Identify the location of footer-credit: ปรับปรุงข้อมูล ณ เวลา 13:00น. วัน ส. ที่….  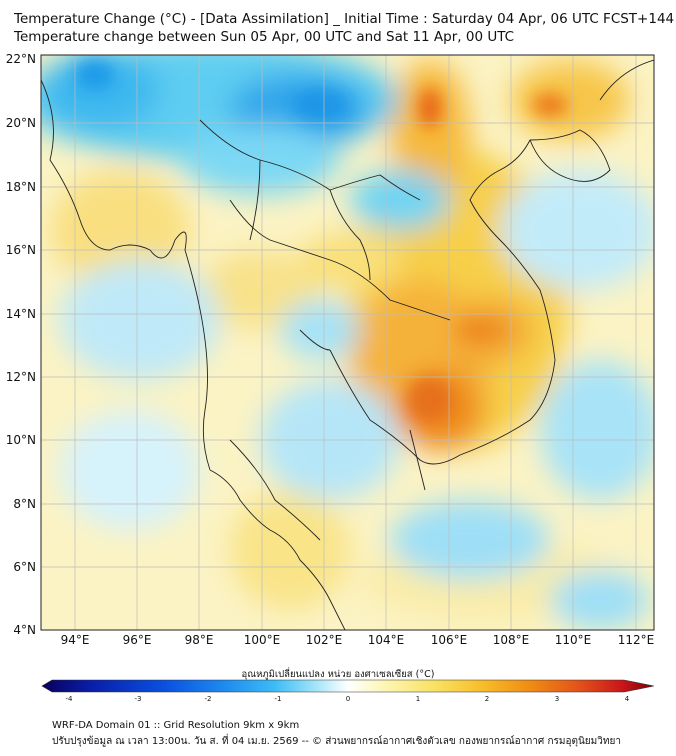
(336, 741).